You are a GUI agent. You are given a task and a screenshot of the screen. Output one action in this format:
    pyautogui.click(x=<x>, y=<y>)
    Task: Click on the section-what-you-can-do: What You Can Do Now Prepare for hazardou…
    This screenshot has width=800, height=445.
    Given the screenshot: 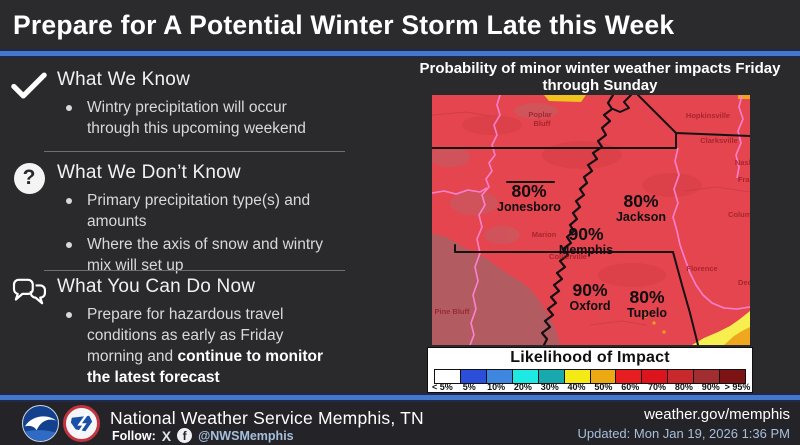 What is the action you would take?
    pyautogui.click(x=210, y=332)
    